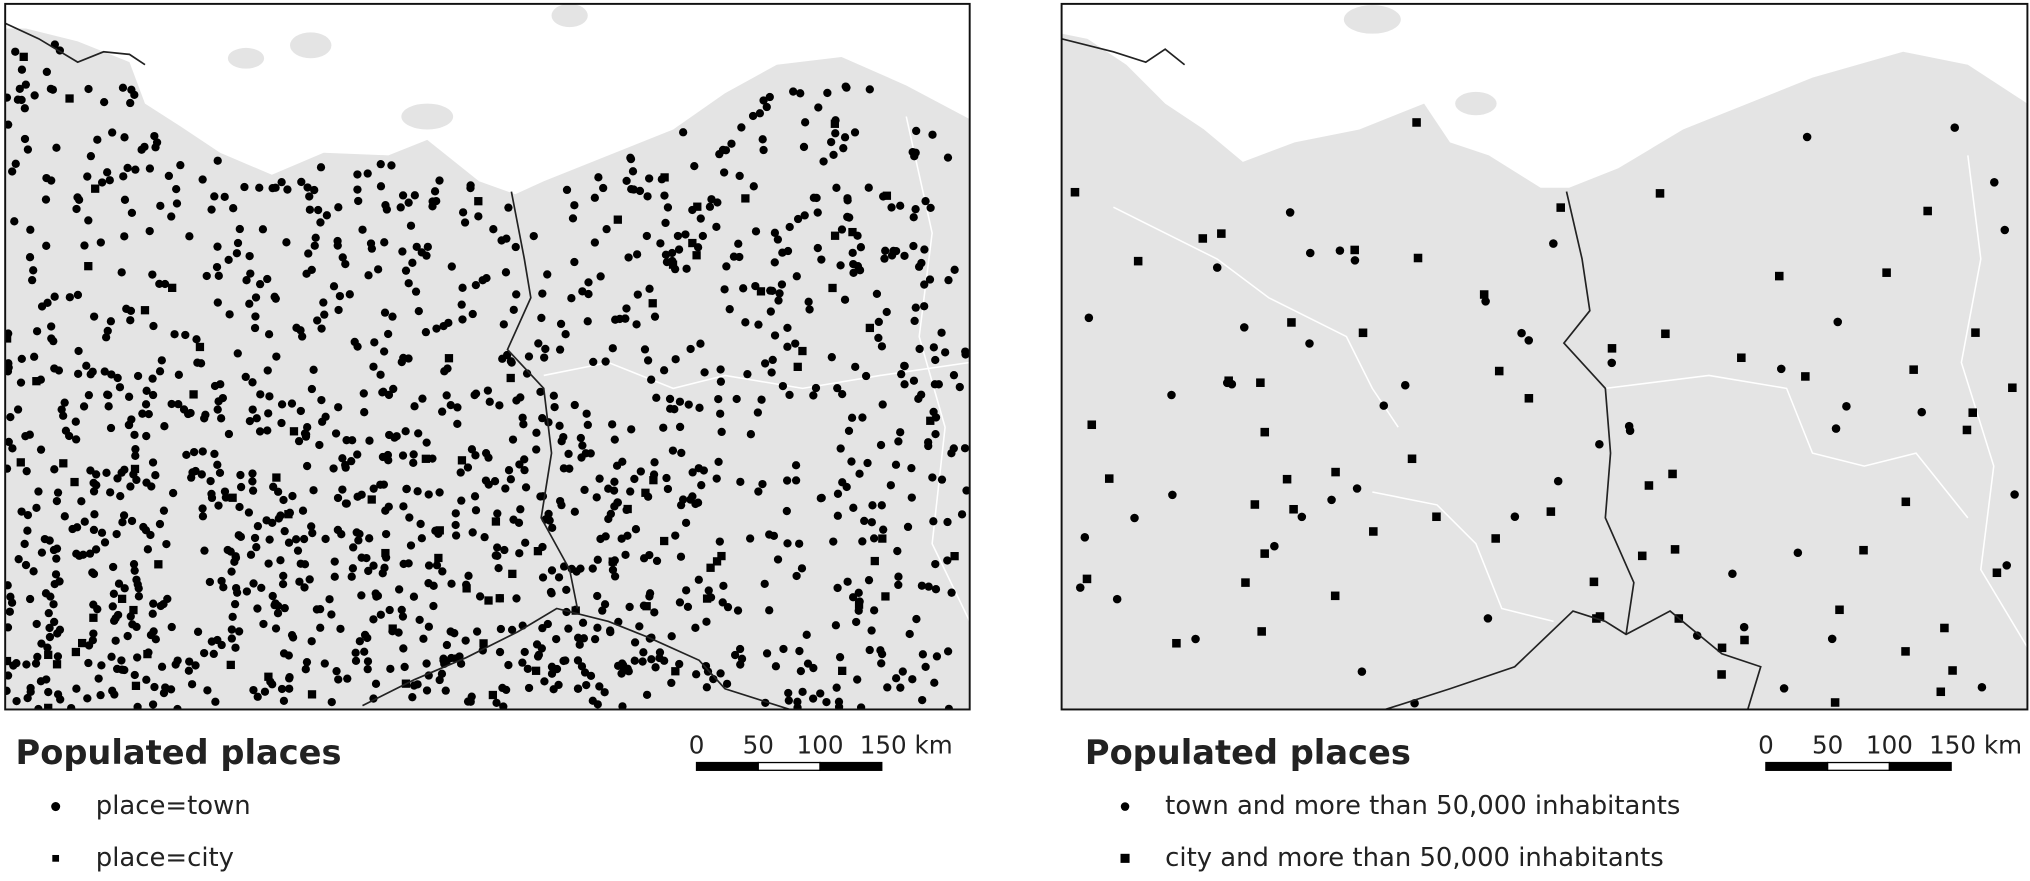 The height and width of the screenshot is (881, 2030). I want to click on sea, so click(1544, 95).